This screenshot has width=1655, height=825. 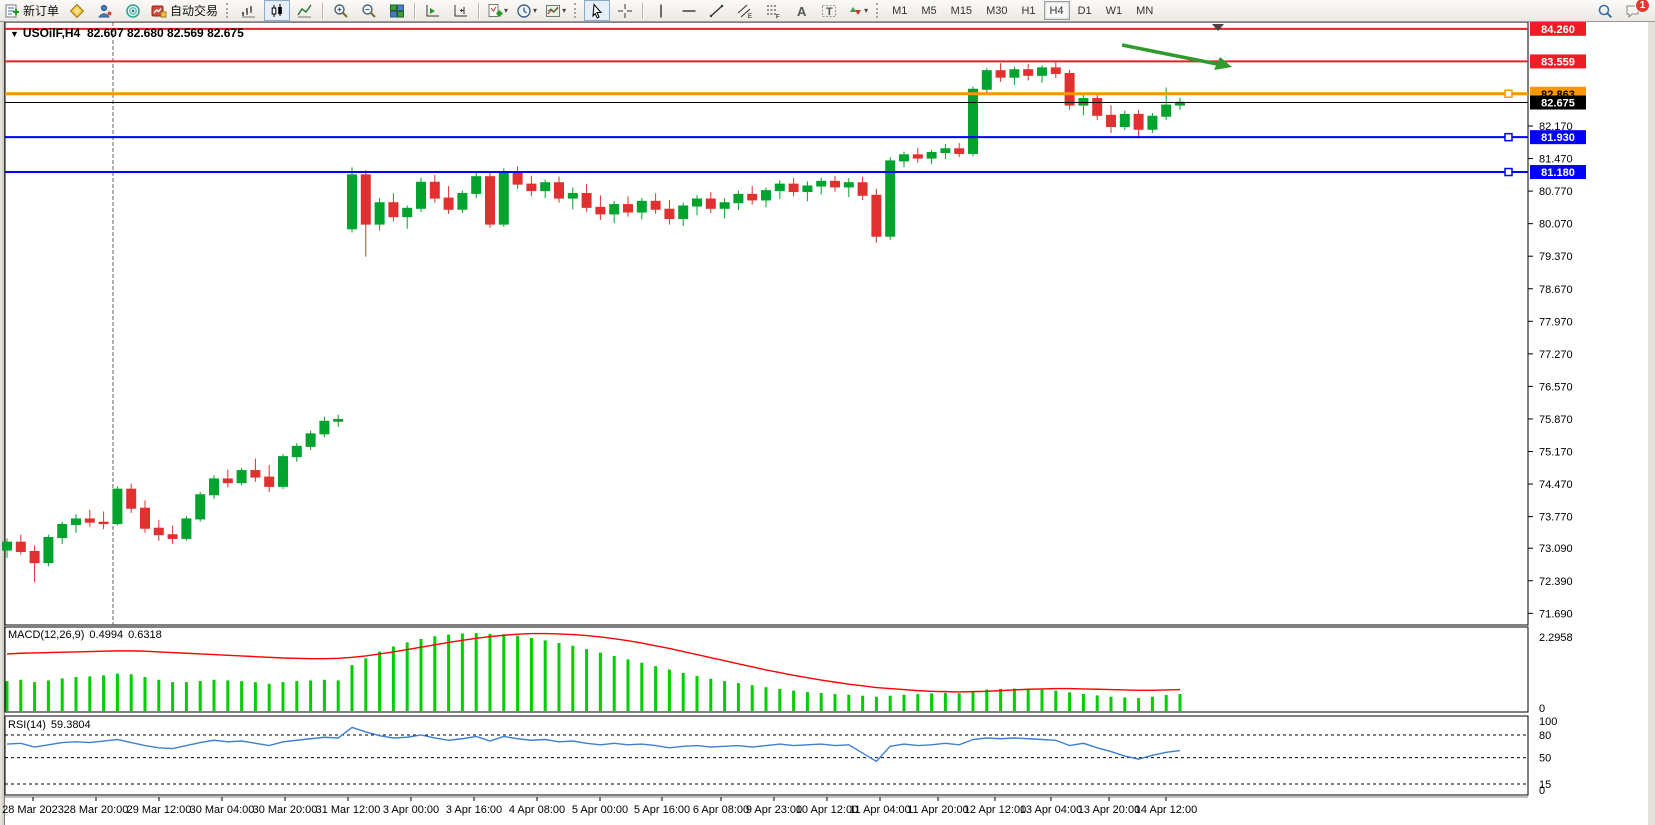 What do you see at coordinates (789, 673) in the screenshot?
I see `macd-pane: 2.2958 0` at bounding box center [789, 673].